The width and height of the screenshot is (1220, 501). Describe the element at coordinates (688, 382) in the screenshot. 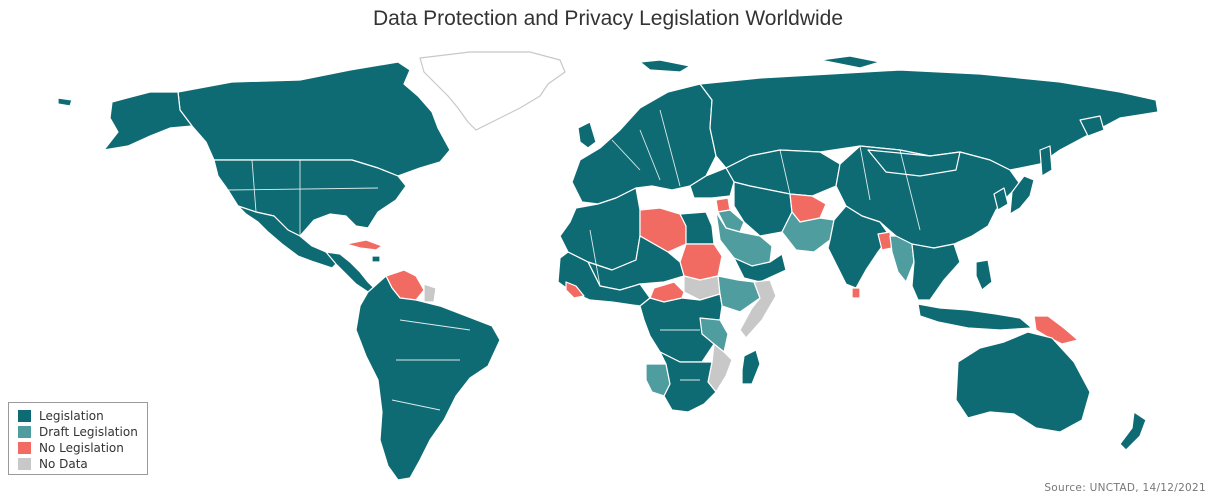

I see `country-southern-africa` at that location.